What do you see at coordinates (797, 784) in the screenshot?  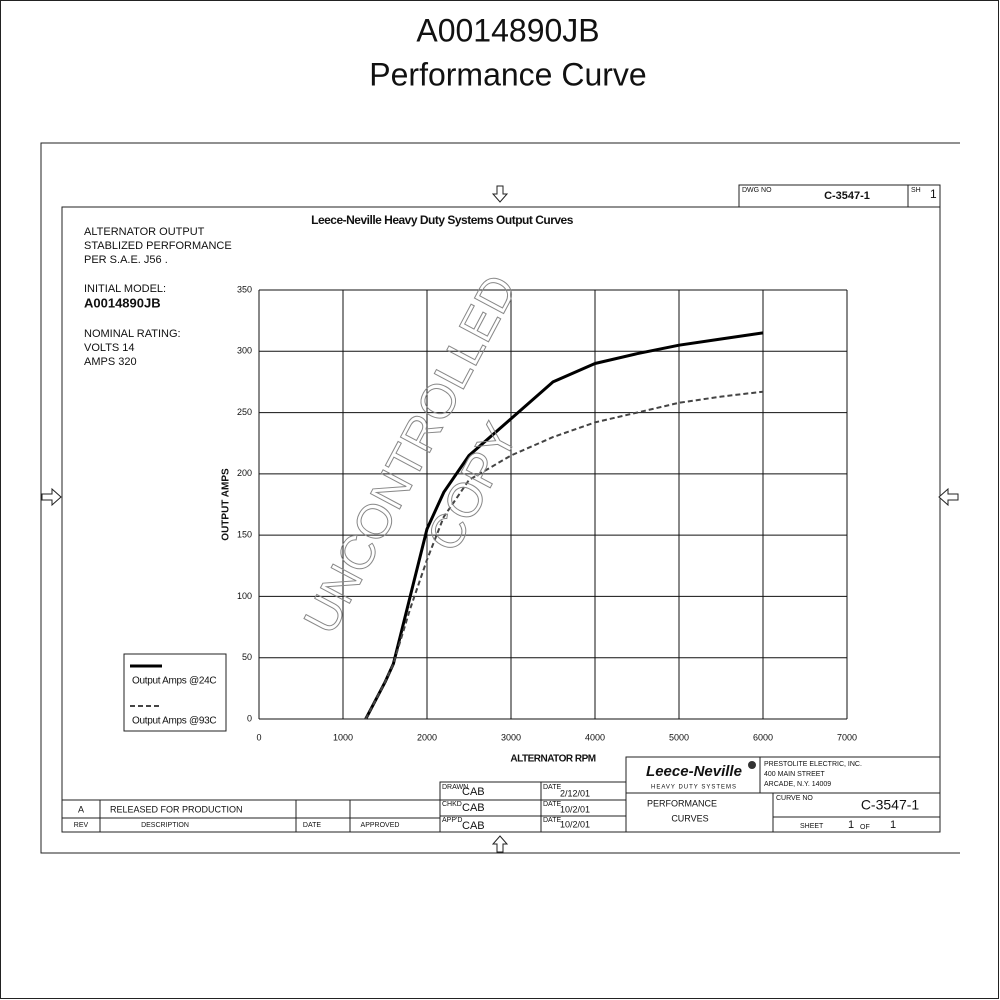 I see `company-line: ARCADE, N.Y. 14009` at bounding box center [797, 784].